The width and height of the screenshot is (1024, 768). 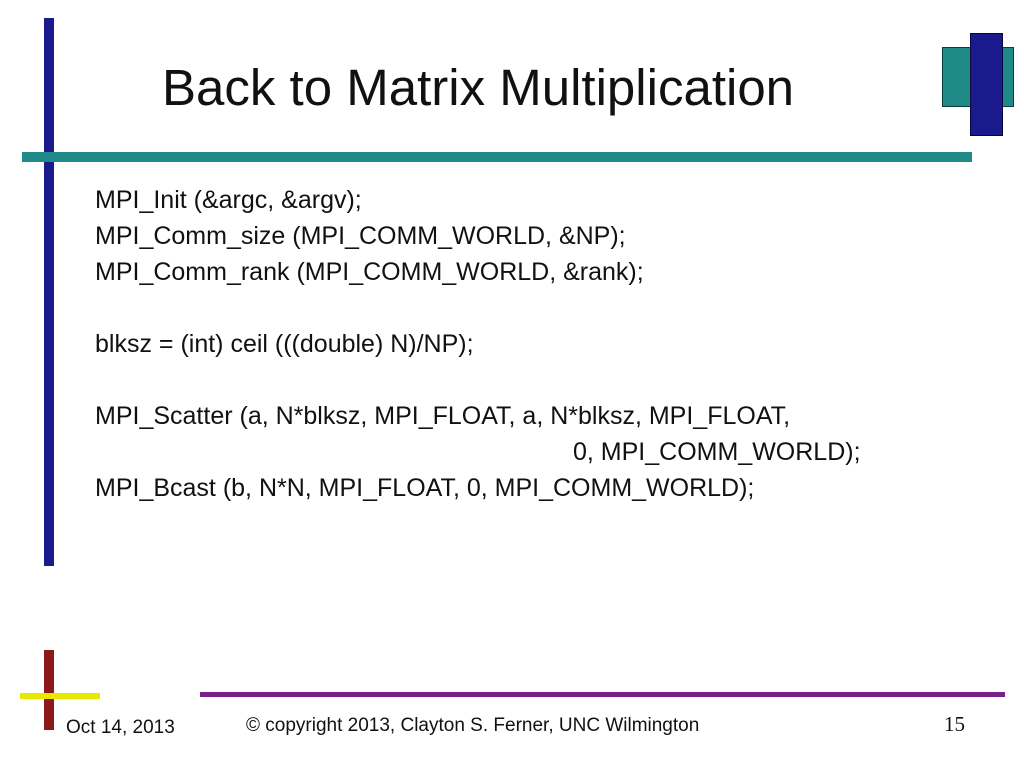 What do you see at coordinates (228, 200) in the screenshot?
I see `code-line-mpi-init: MPI_Init (&argc, &argv);` at bounding box center [228, 200].